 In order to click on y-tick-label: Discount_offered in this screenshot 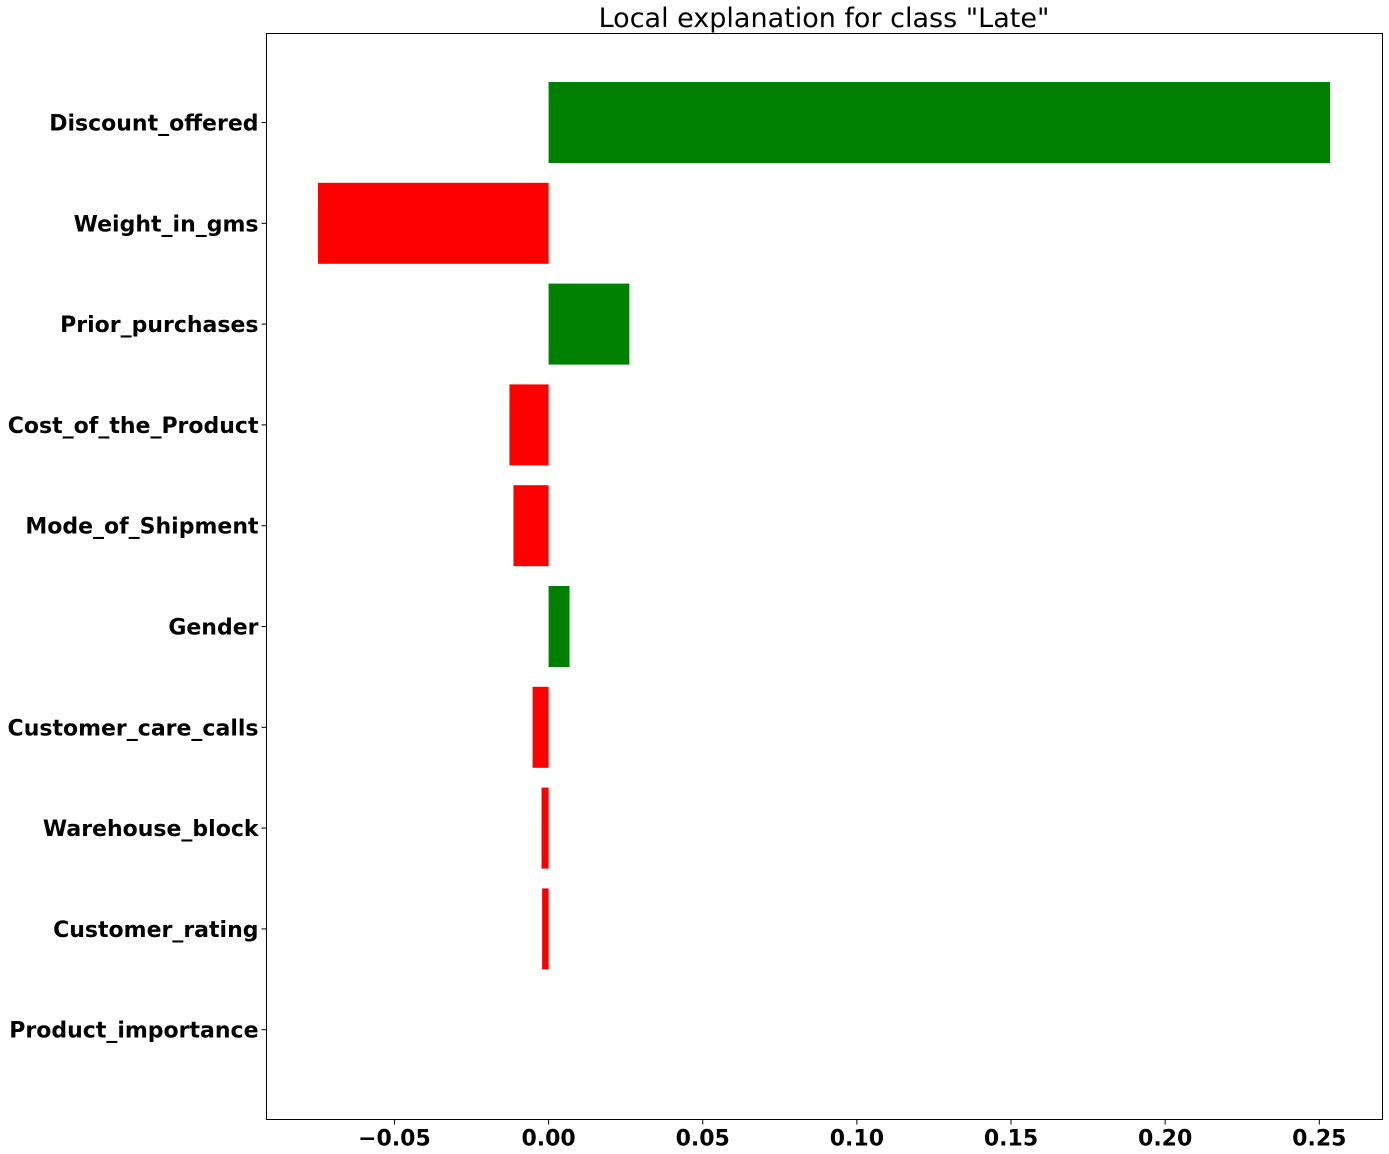, I will do `click(153, 124)`.